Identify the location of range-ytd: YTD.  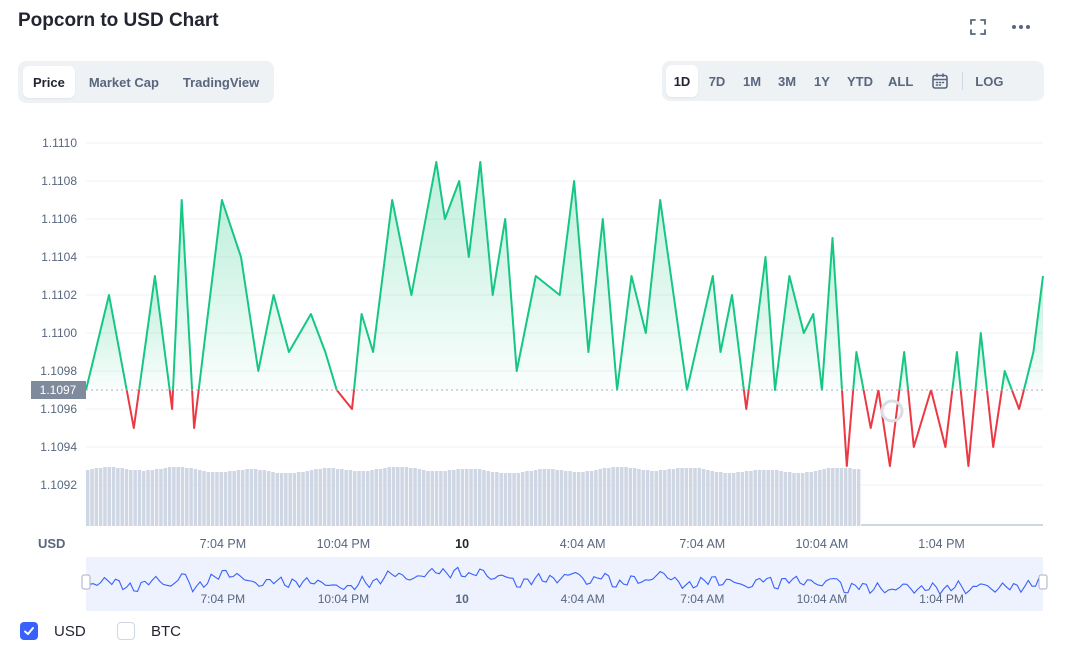
(860, 81).